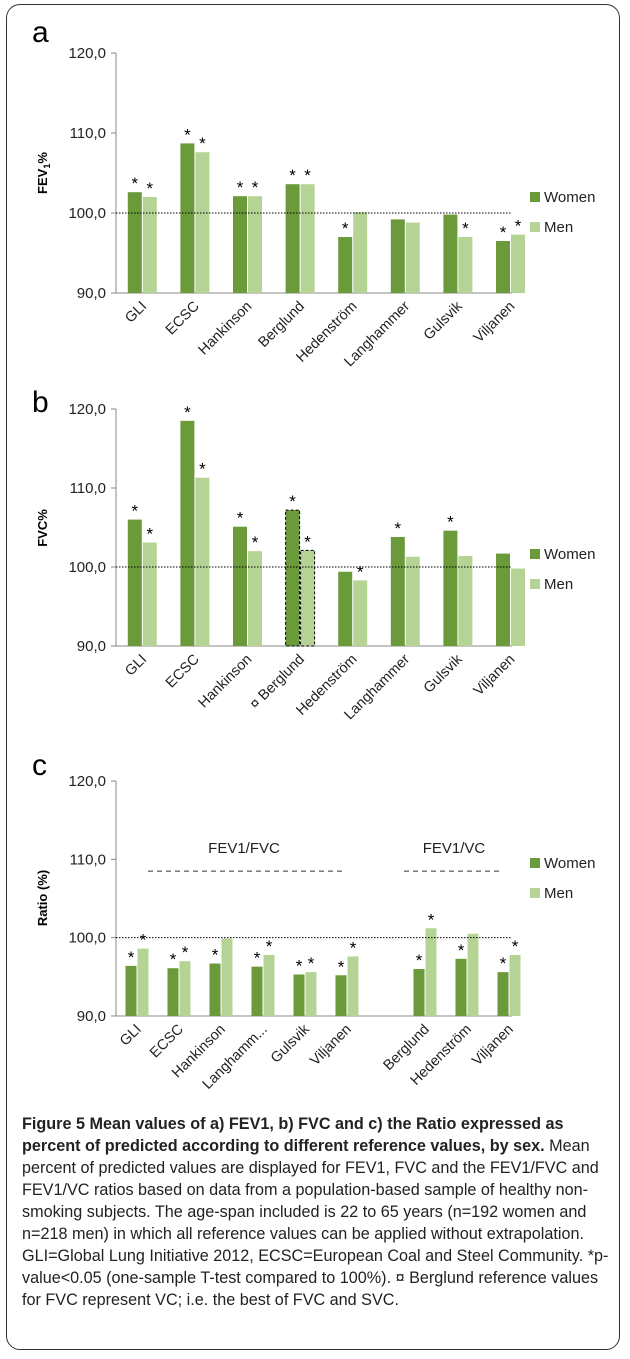  What do you see at coordinates (226, 682) in the screenshot?
I see `panel-b-category-label: Hankinson` at bounding box center [226, 682].